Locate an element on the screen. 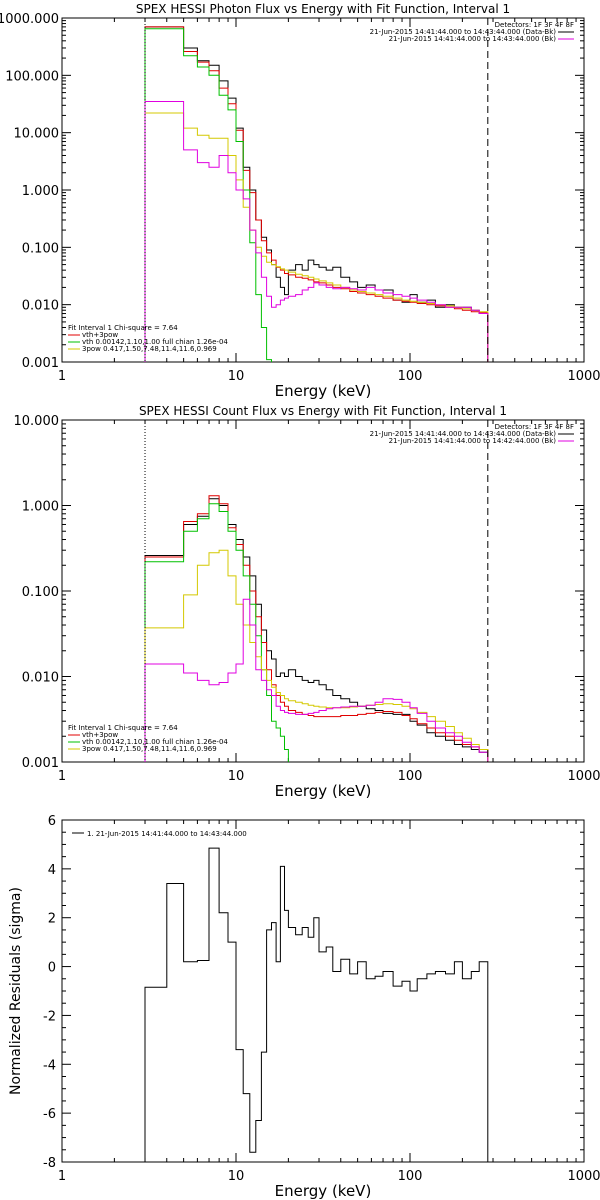 The height and width of the screenshot is (1200, 600). y-tick-label: 2 is located at coordinates (52, 919).